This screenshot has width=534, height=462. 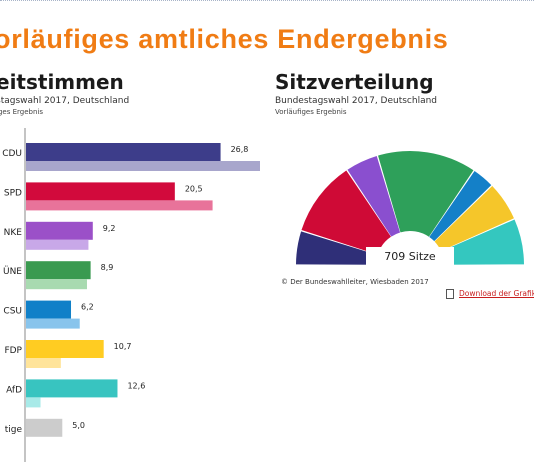 I want to click on top-dotted-border, so click(x=267, y=1).